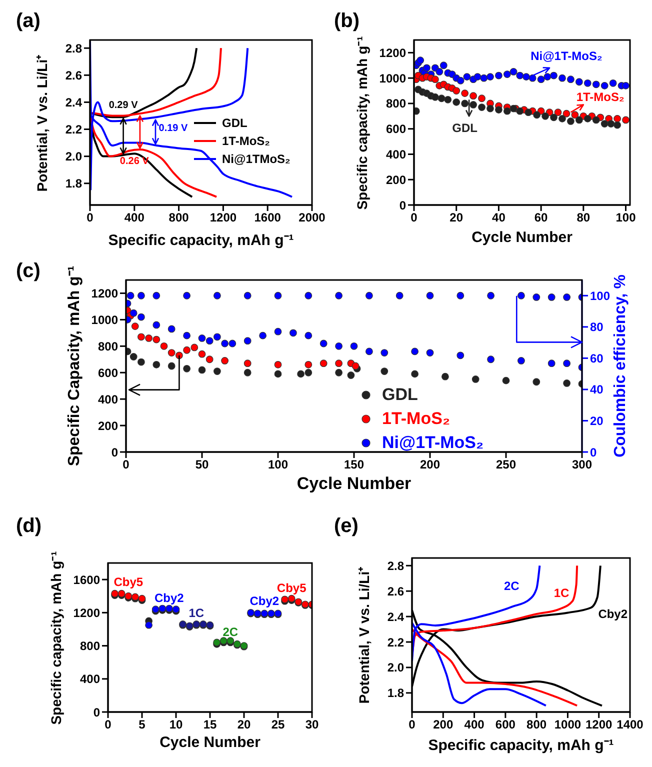 This screenshot has width=652, height=767. Describe the element at coordinates (346, 526) in the screenshot. I see `chart-title: (e)` at that location.